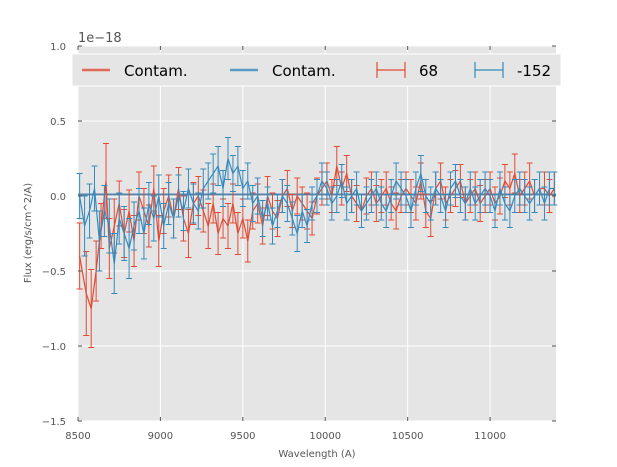 This screenshot has width=617, height=467. What do you see at coordinates (316, 454) in the screenshot?
I see `x-axis-label: Wavelength (A)` at bounding box center [316, 454].